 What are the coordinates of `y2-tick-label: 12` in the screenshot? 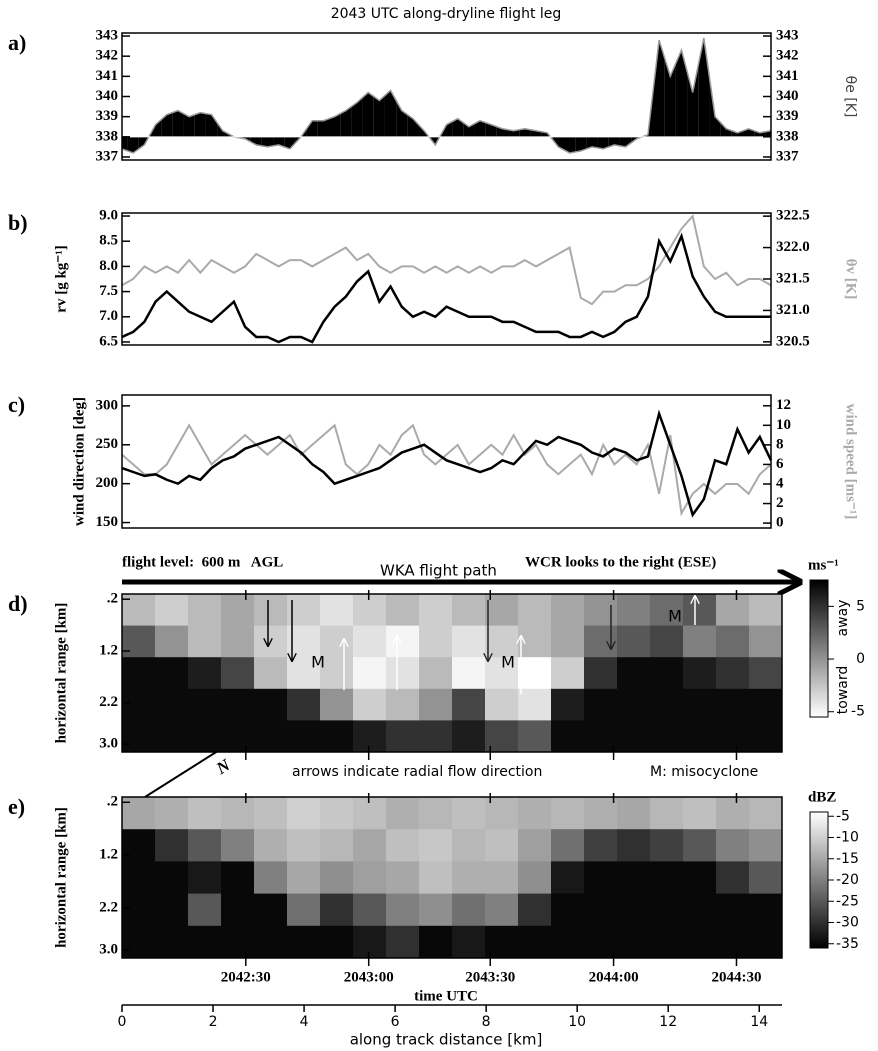 It's located at (783, 405).